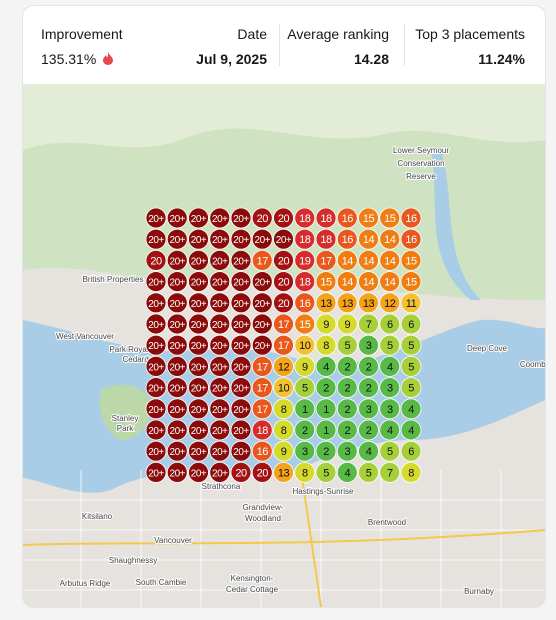 This screenshot has height=620, width=556. Describe the element at coordinates (263, 518) in the screenshot. I see `map-label: Woodland` at that location.